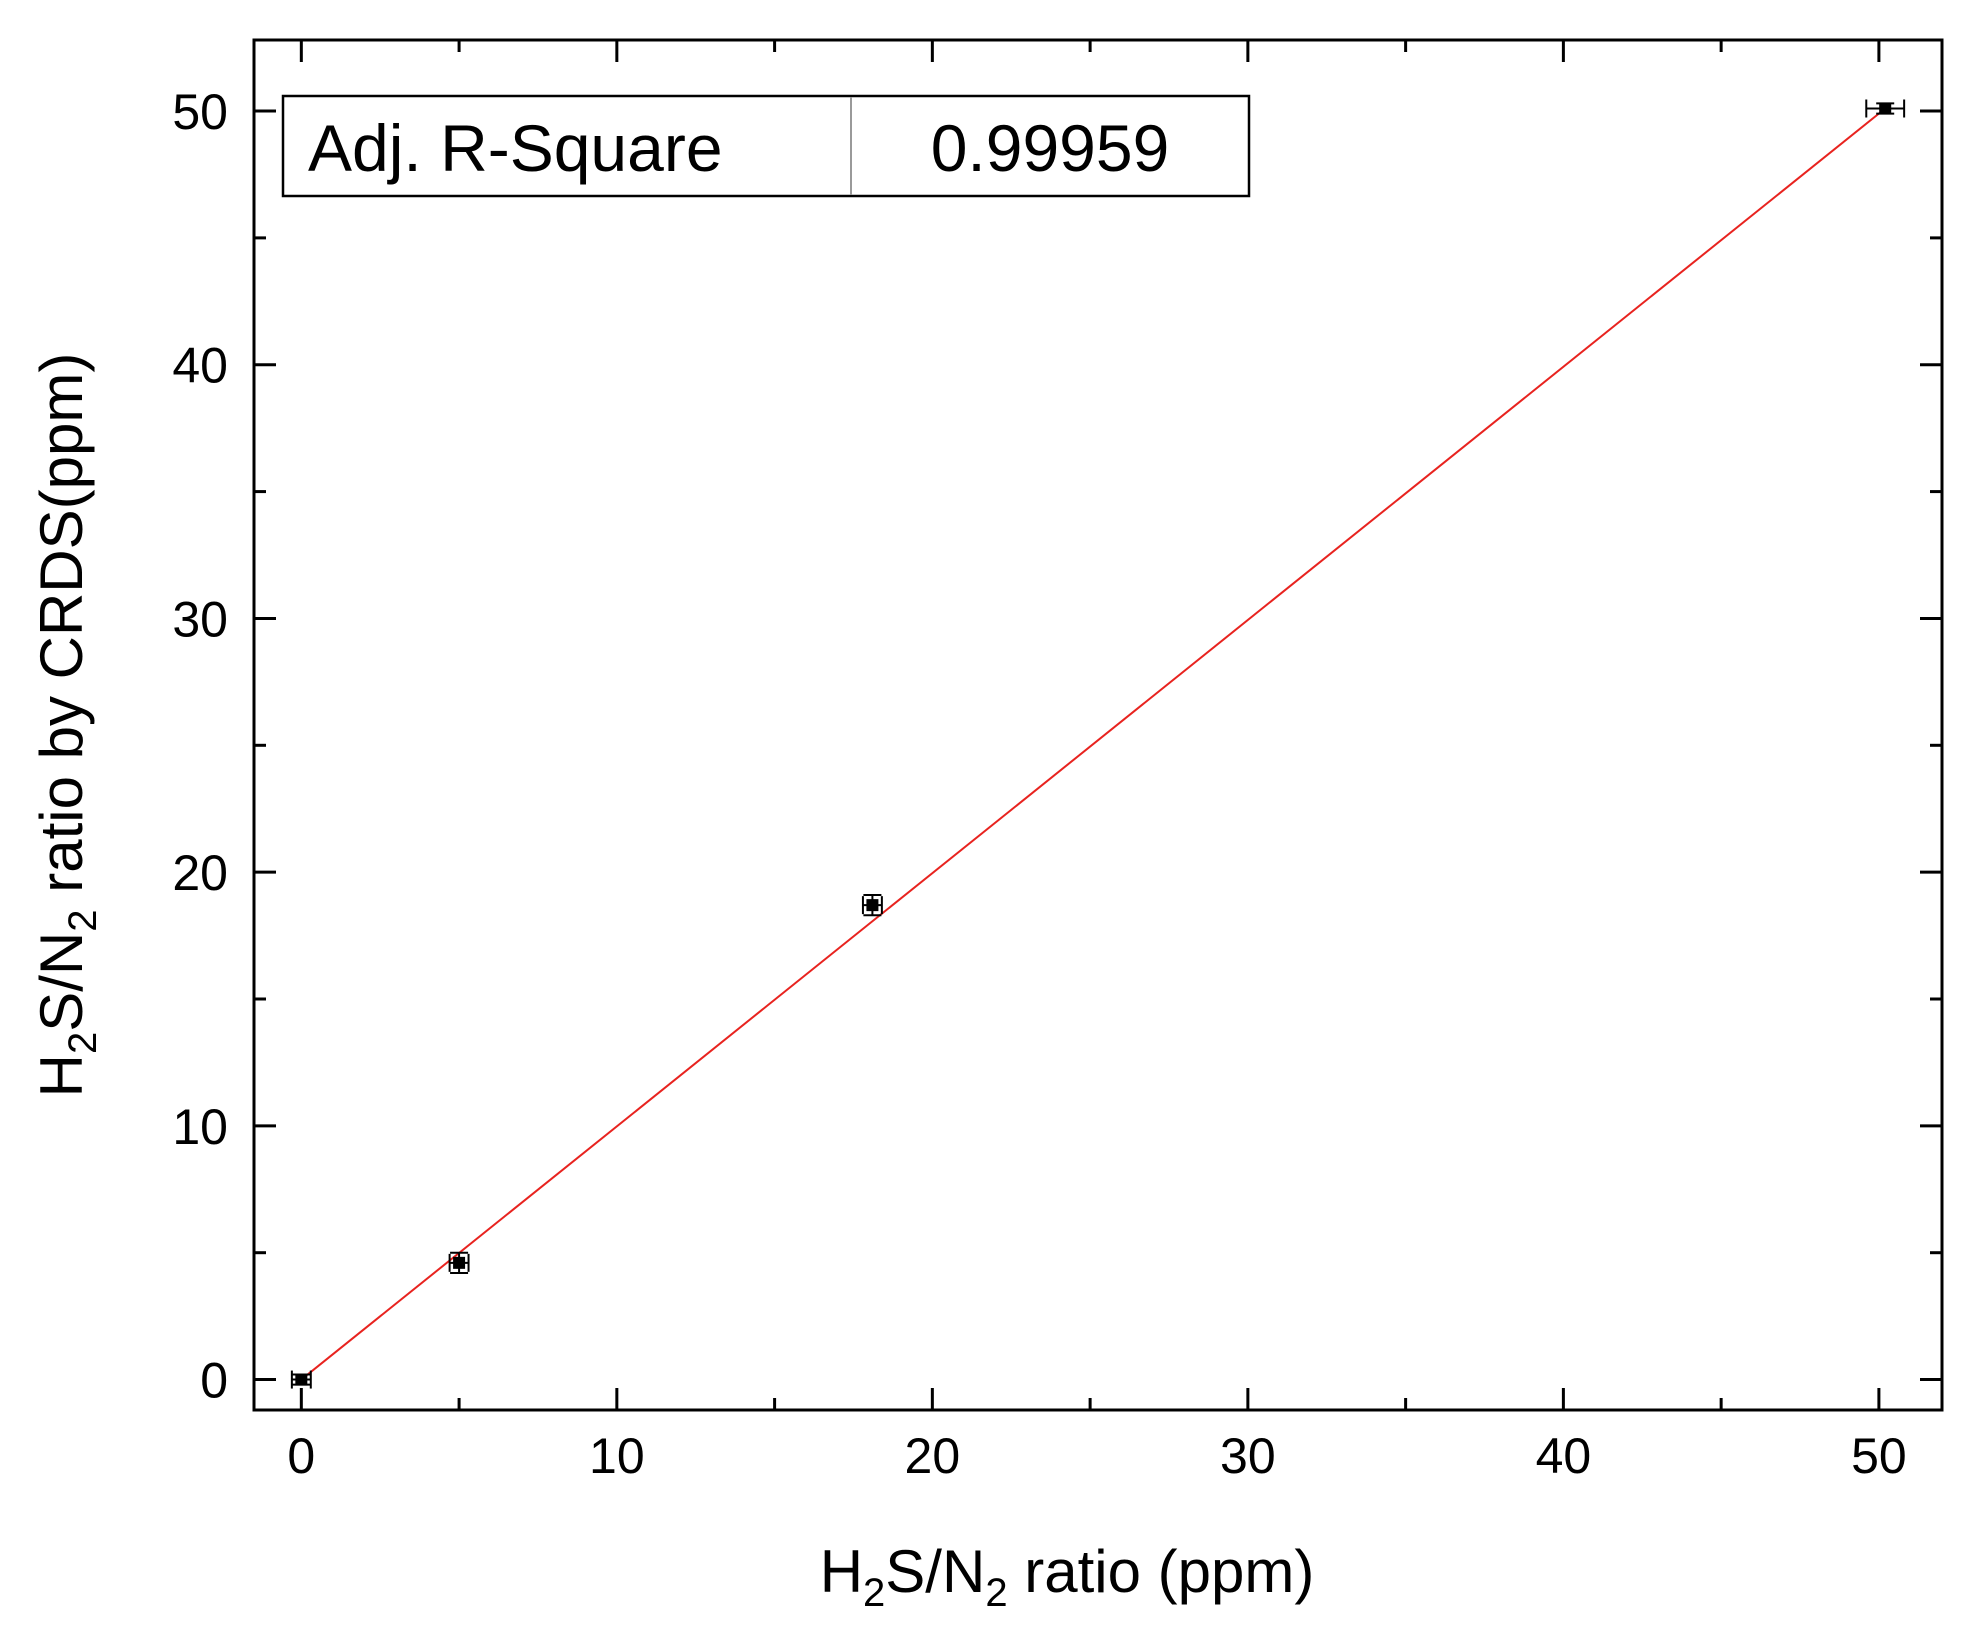 This screenshot has width=1964, height=1630. What do you see at coordinates (1564, 1456) in the screenshot?
I see `x-tick-label: 40` at bounding box center [1564, 1456].